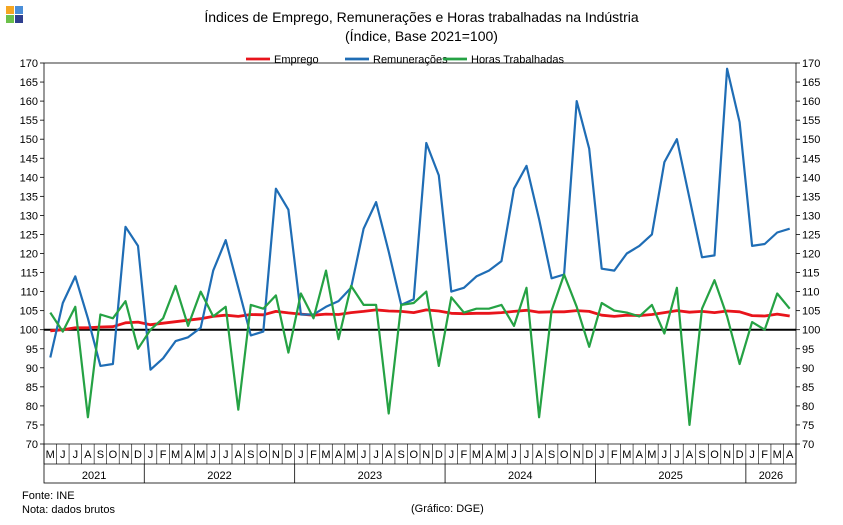 This screenshot has width=843, height=525. Describe the element at coordinates (29, 140) in the screenshot. I see `y-tick-label-left: 150` at that location.